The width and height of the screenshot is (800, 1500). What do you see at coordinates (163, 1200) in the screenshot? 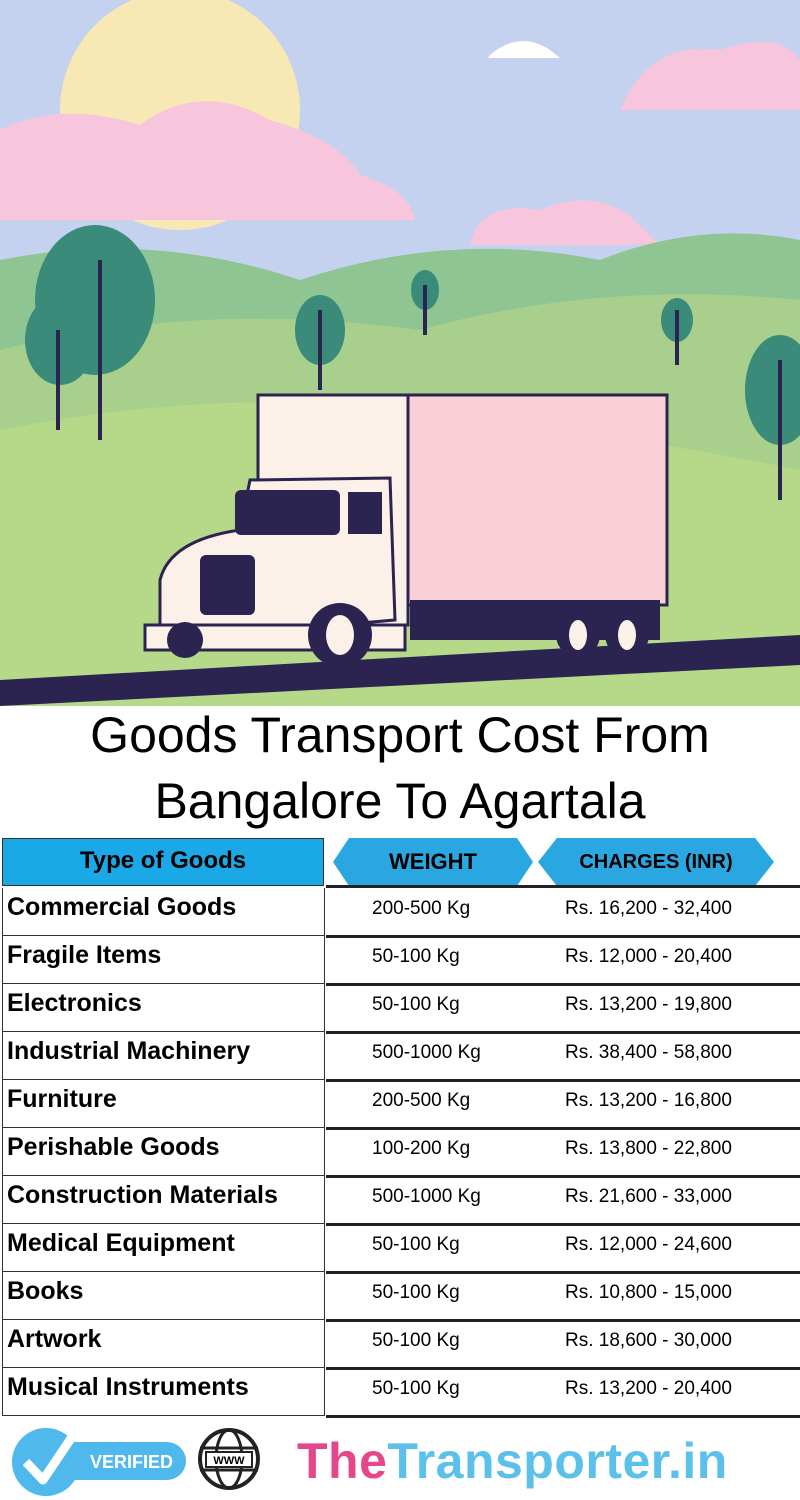
I see `goods-type-cell: Construction Materials` at bounding box center [163, 1200].